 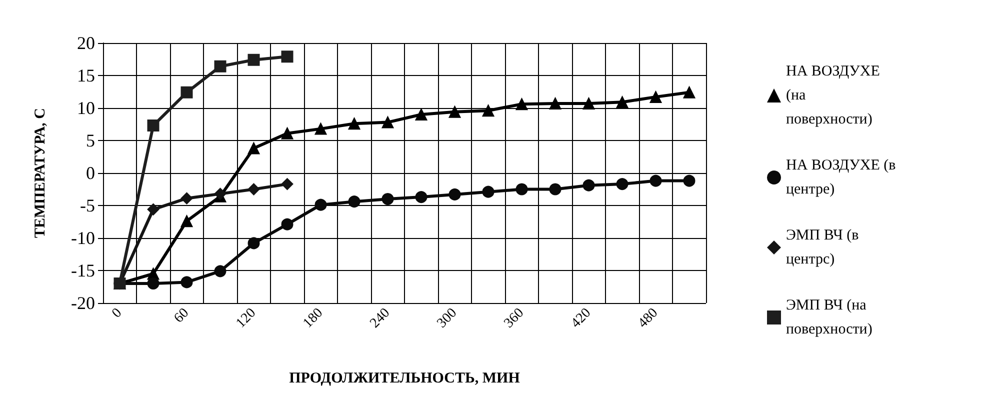 What do you see at coordinates (824, 248) in the screenshot?
I see `legend-label: ЭМП ВЧ (в центрс)` at bounding box center [824, 248].